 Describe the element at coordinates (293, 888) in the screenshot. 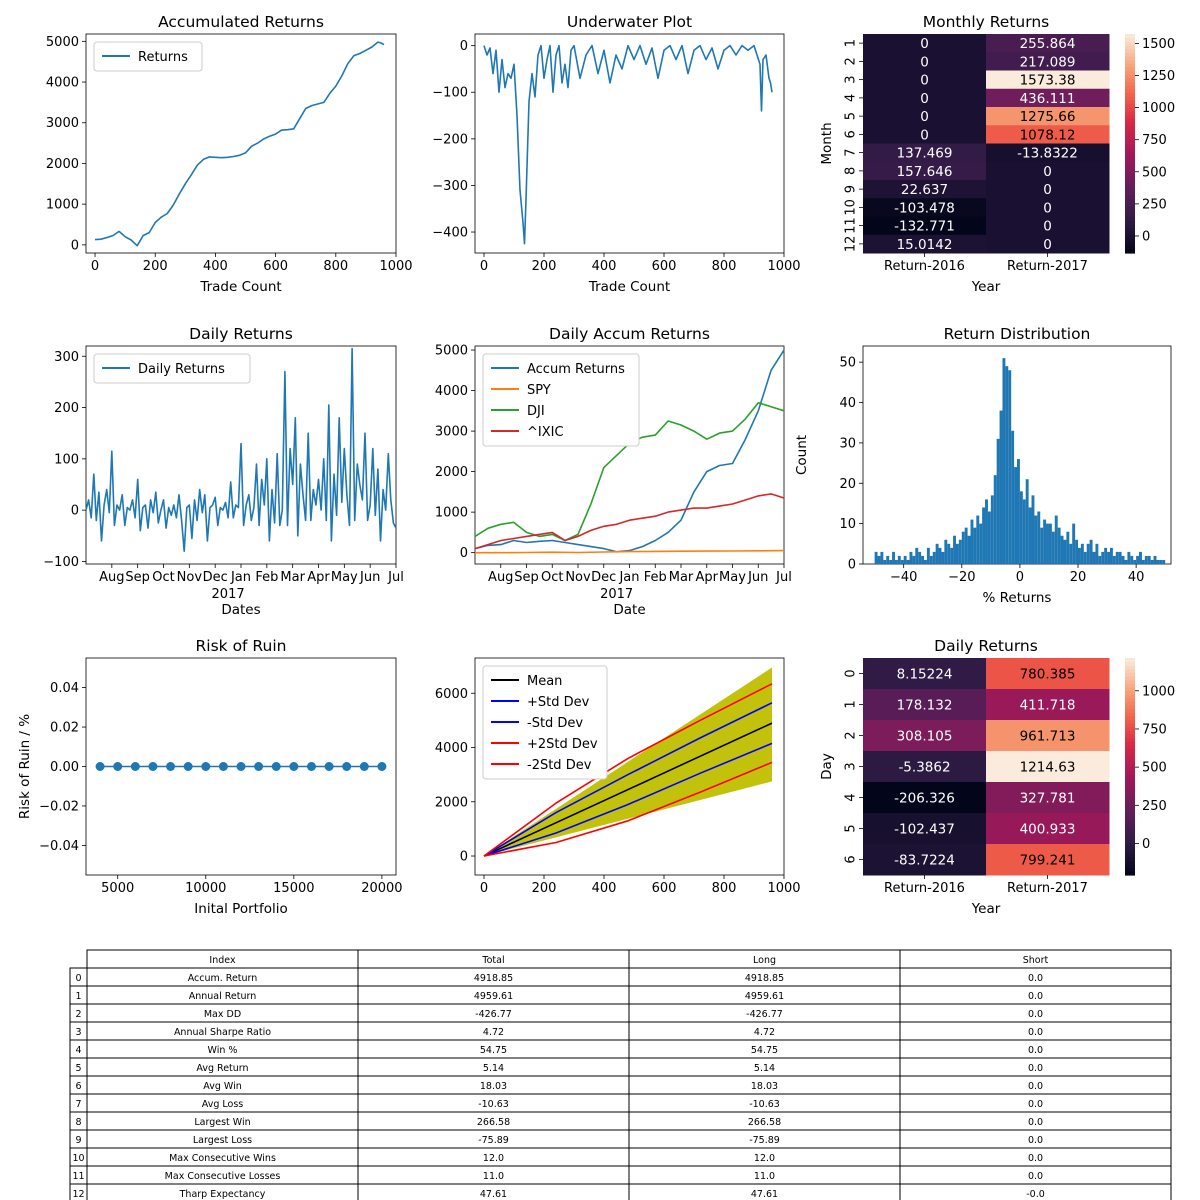

I see `risk-of-ruin-xtick-label: 15000` at that location.